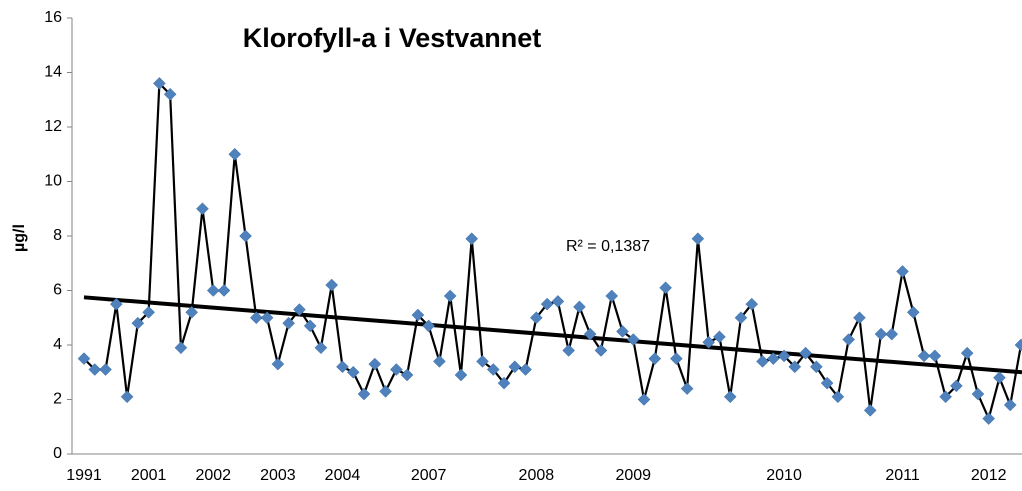  I want to click on x-tick-label: 2008, so click(537, 475).